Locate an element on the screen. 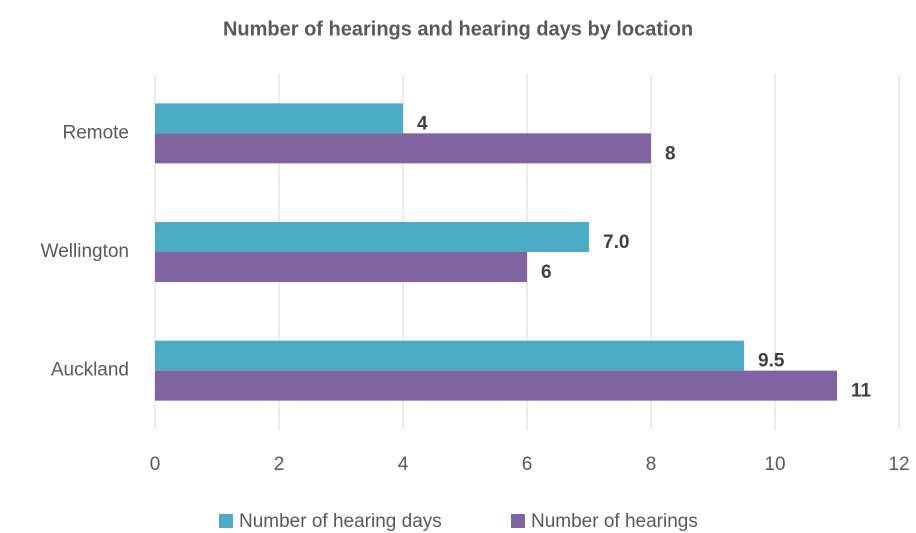 Image resolution: width=916 pixels, height=533 pixels. y-tick-label: Wellington is located at coordinates (85, 251).